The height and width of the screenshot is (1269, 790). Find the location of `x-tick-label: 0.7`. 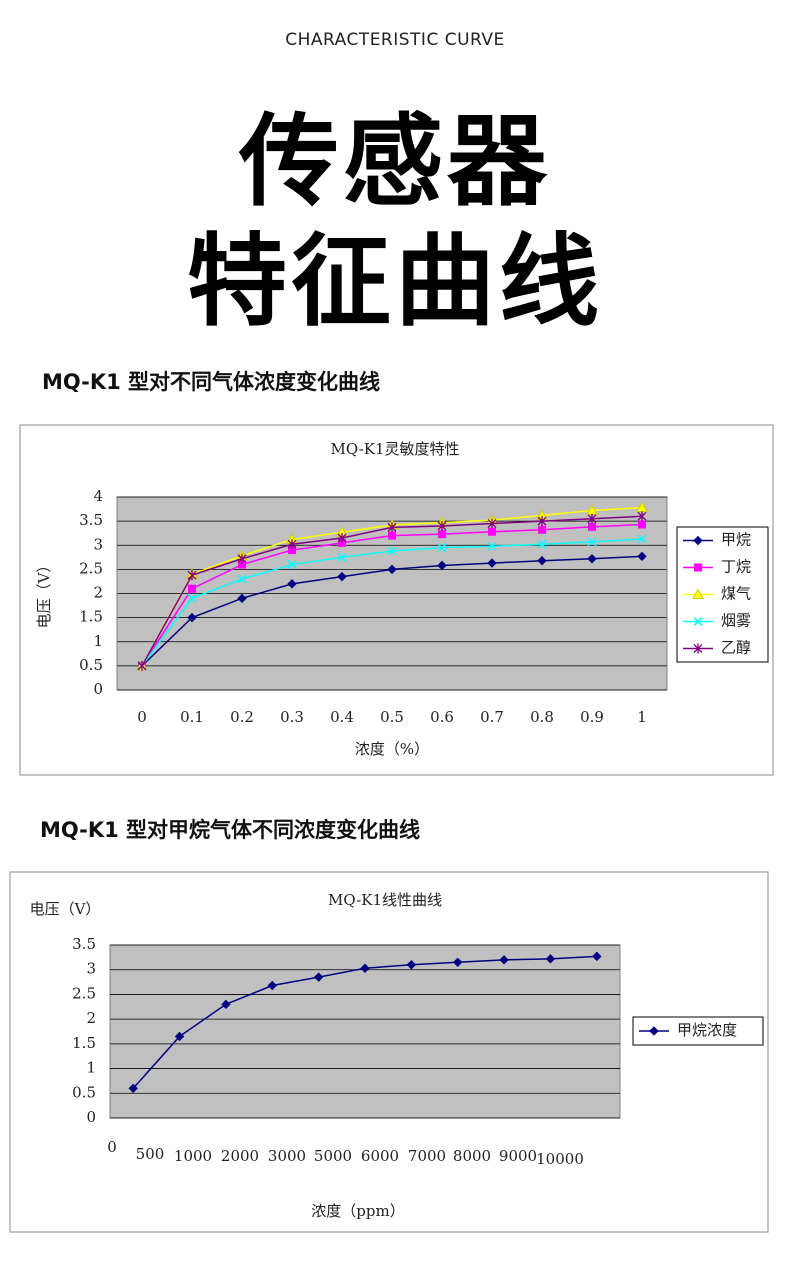

x-tick-label: 0.7 is located at coordinates (492, 717).